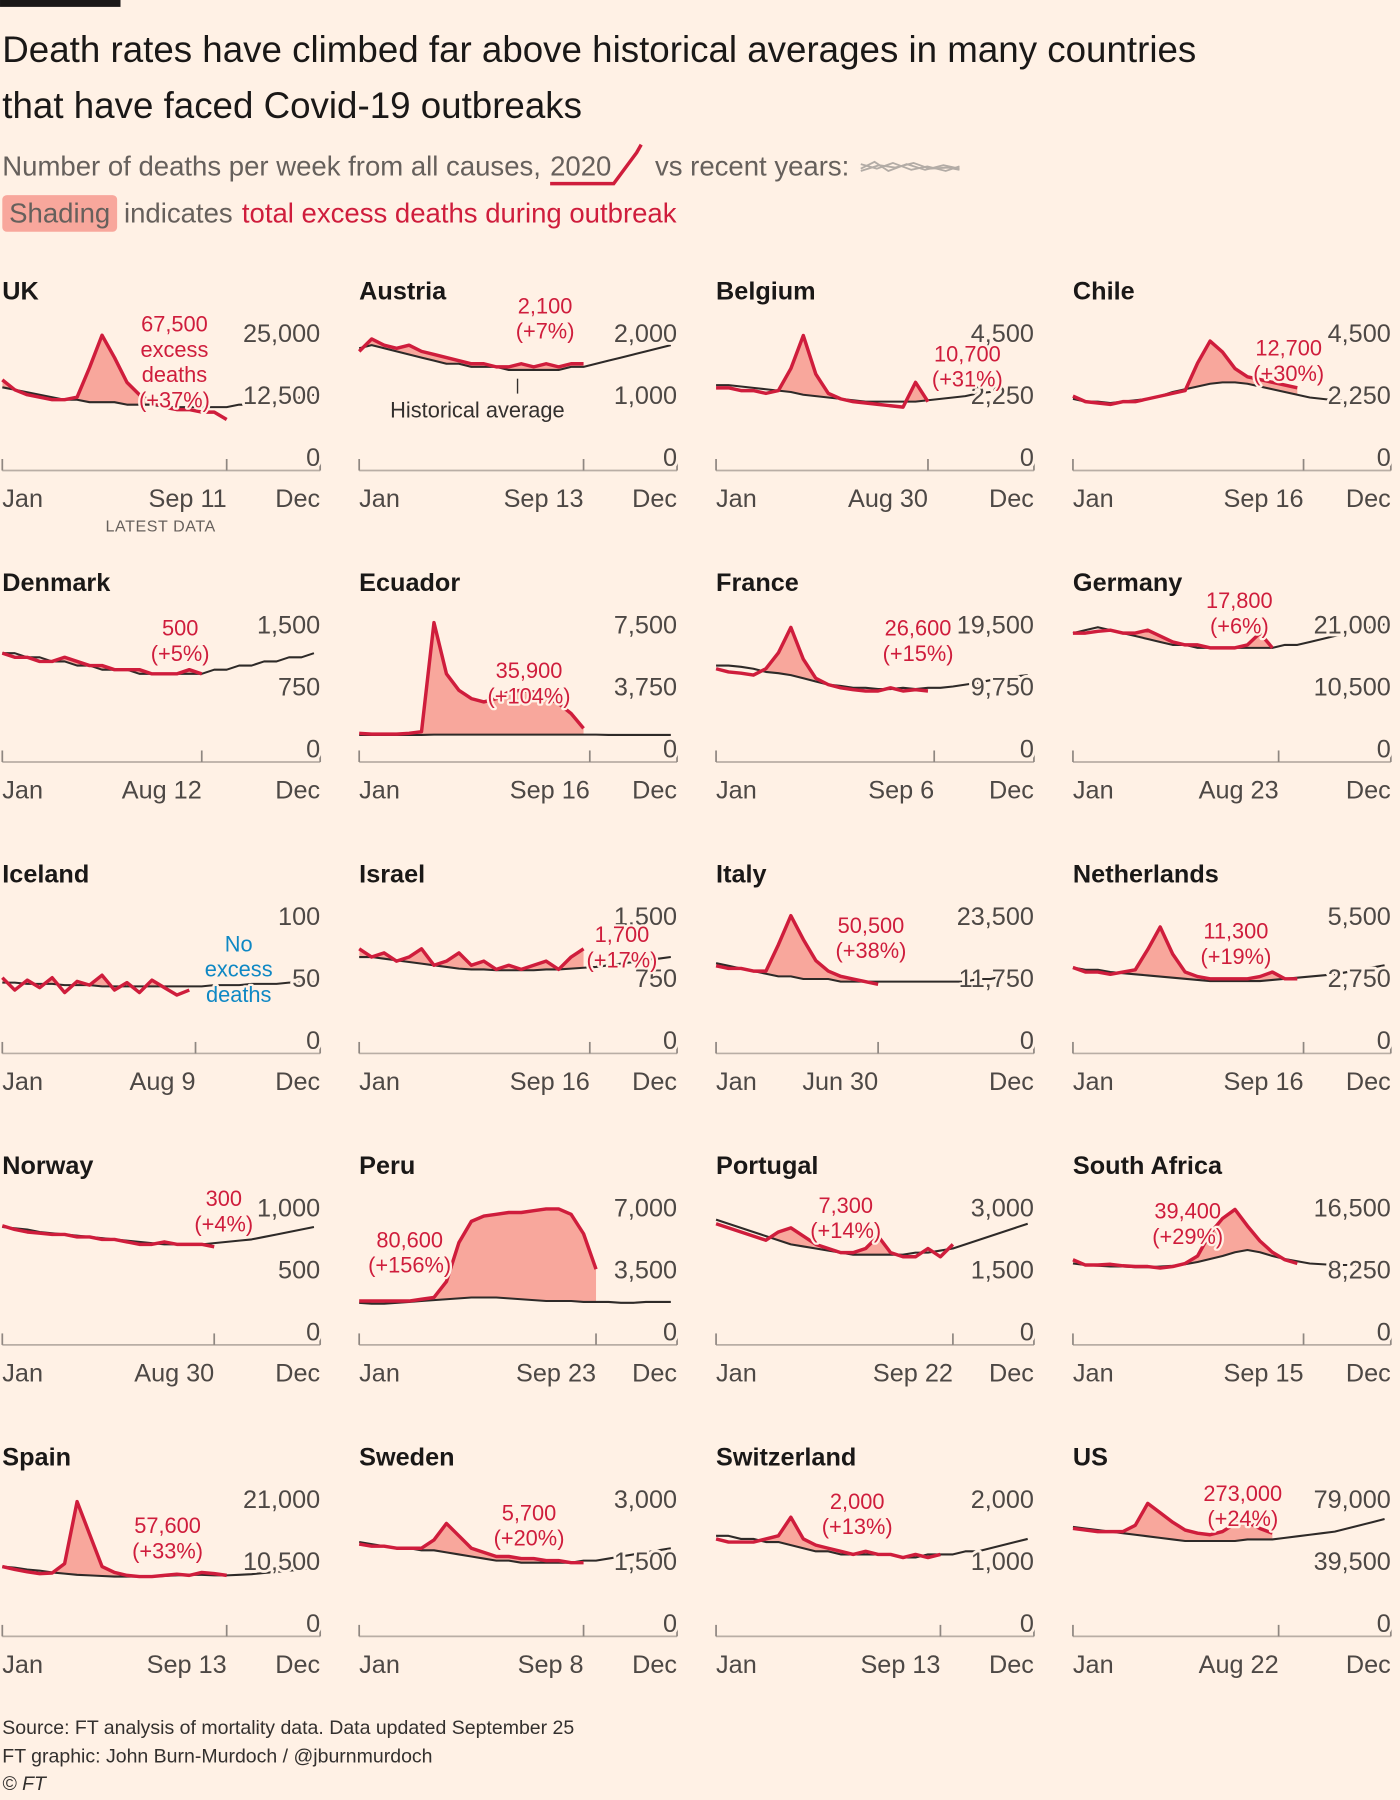  Describe the element at coordinates (292, 105) in the screenshot. I see `title-line: that have faced Covid-19 outbreaks` at that location.